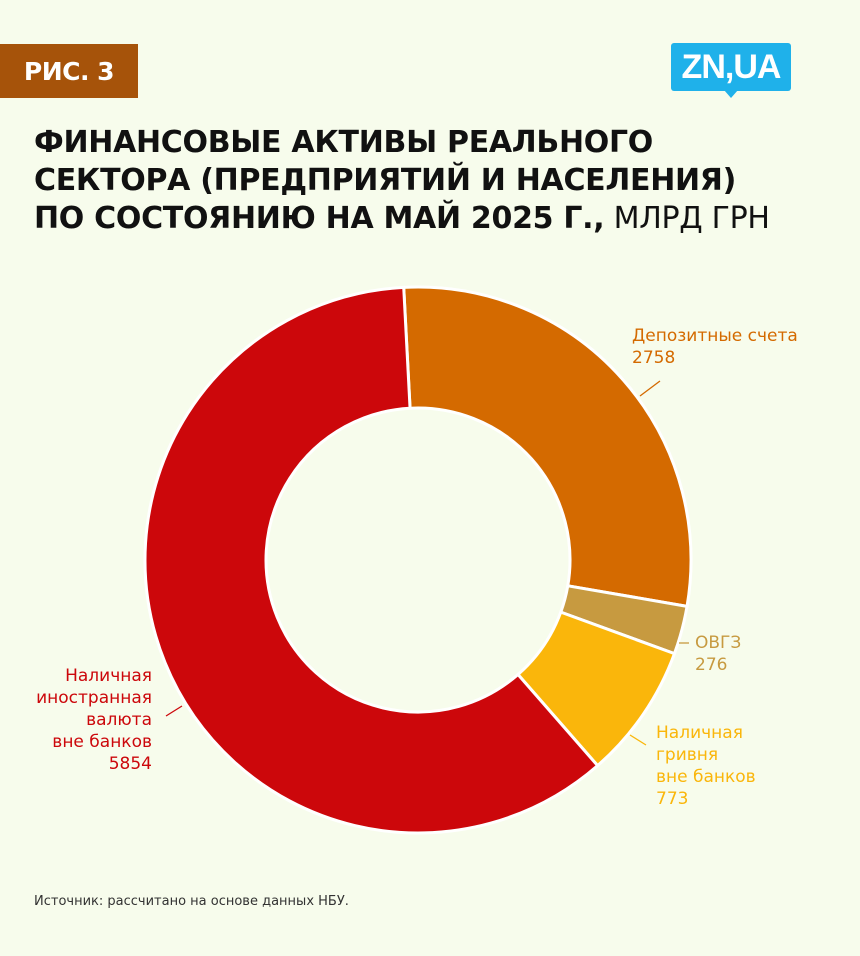 This screenshot has width=860, height=956. I want to click on slice-label: Наличная иностранная валюта вне банков 5854, so click(94, 720).